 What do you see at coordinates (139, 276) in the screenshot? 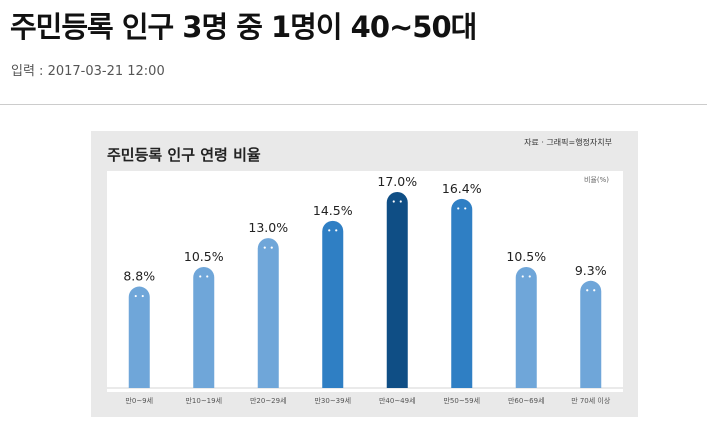
I see `data-label: 8.8%` at bounding box center [139, 276].